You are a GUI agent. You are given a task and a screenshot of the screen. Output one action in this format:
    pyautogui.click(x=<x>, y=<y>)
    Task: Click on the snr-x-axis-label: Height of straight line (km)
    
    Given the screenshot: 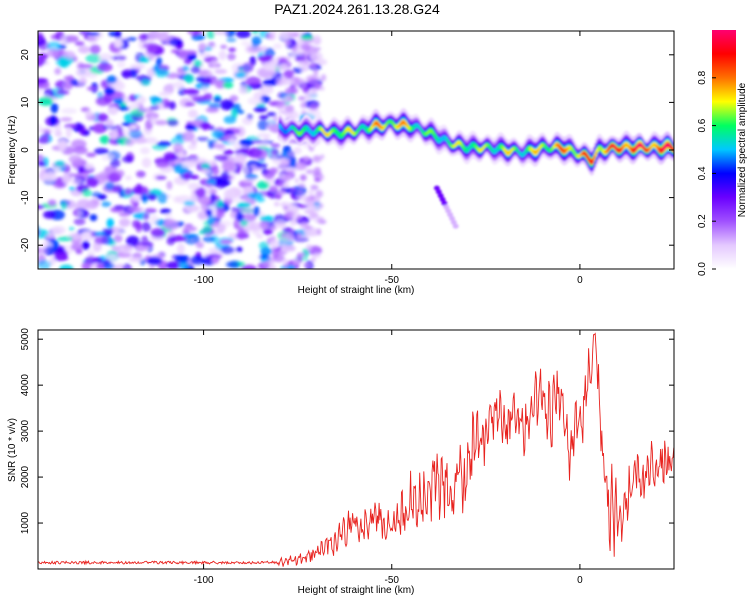 What is the action you would take?
    pyautogui.click(x=356, y=590)
    